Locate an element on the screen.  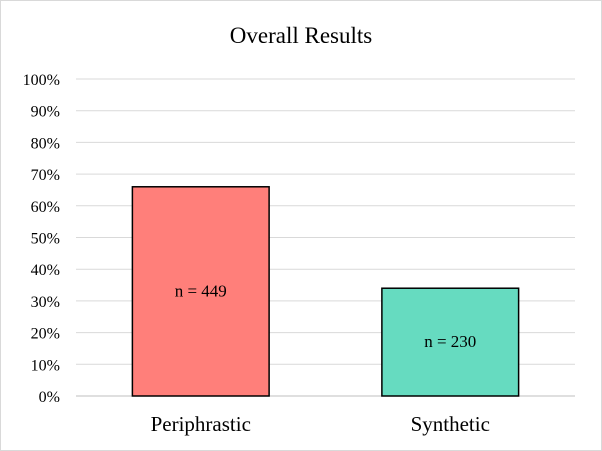
data-label: n = 449 is located at coordinates (201, 290).